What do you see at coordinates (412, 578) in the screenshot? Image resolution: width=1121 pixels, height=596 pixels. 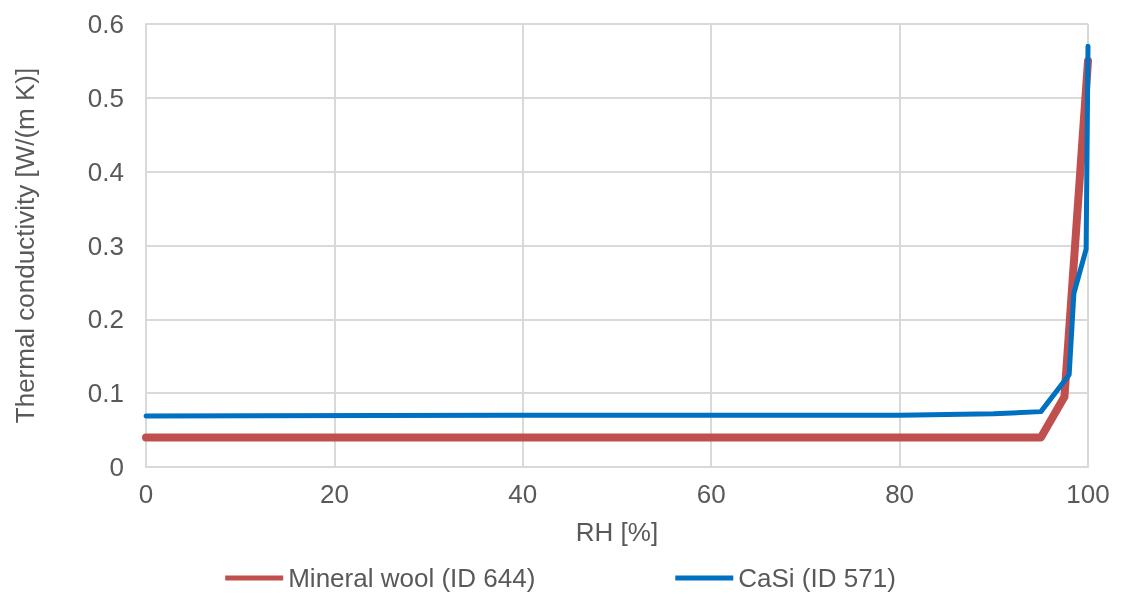 I see `legend-label: Mineral wool (ID 644)` at bounding box center [412, 578].